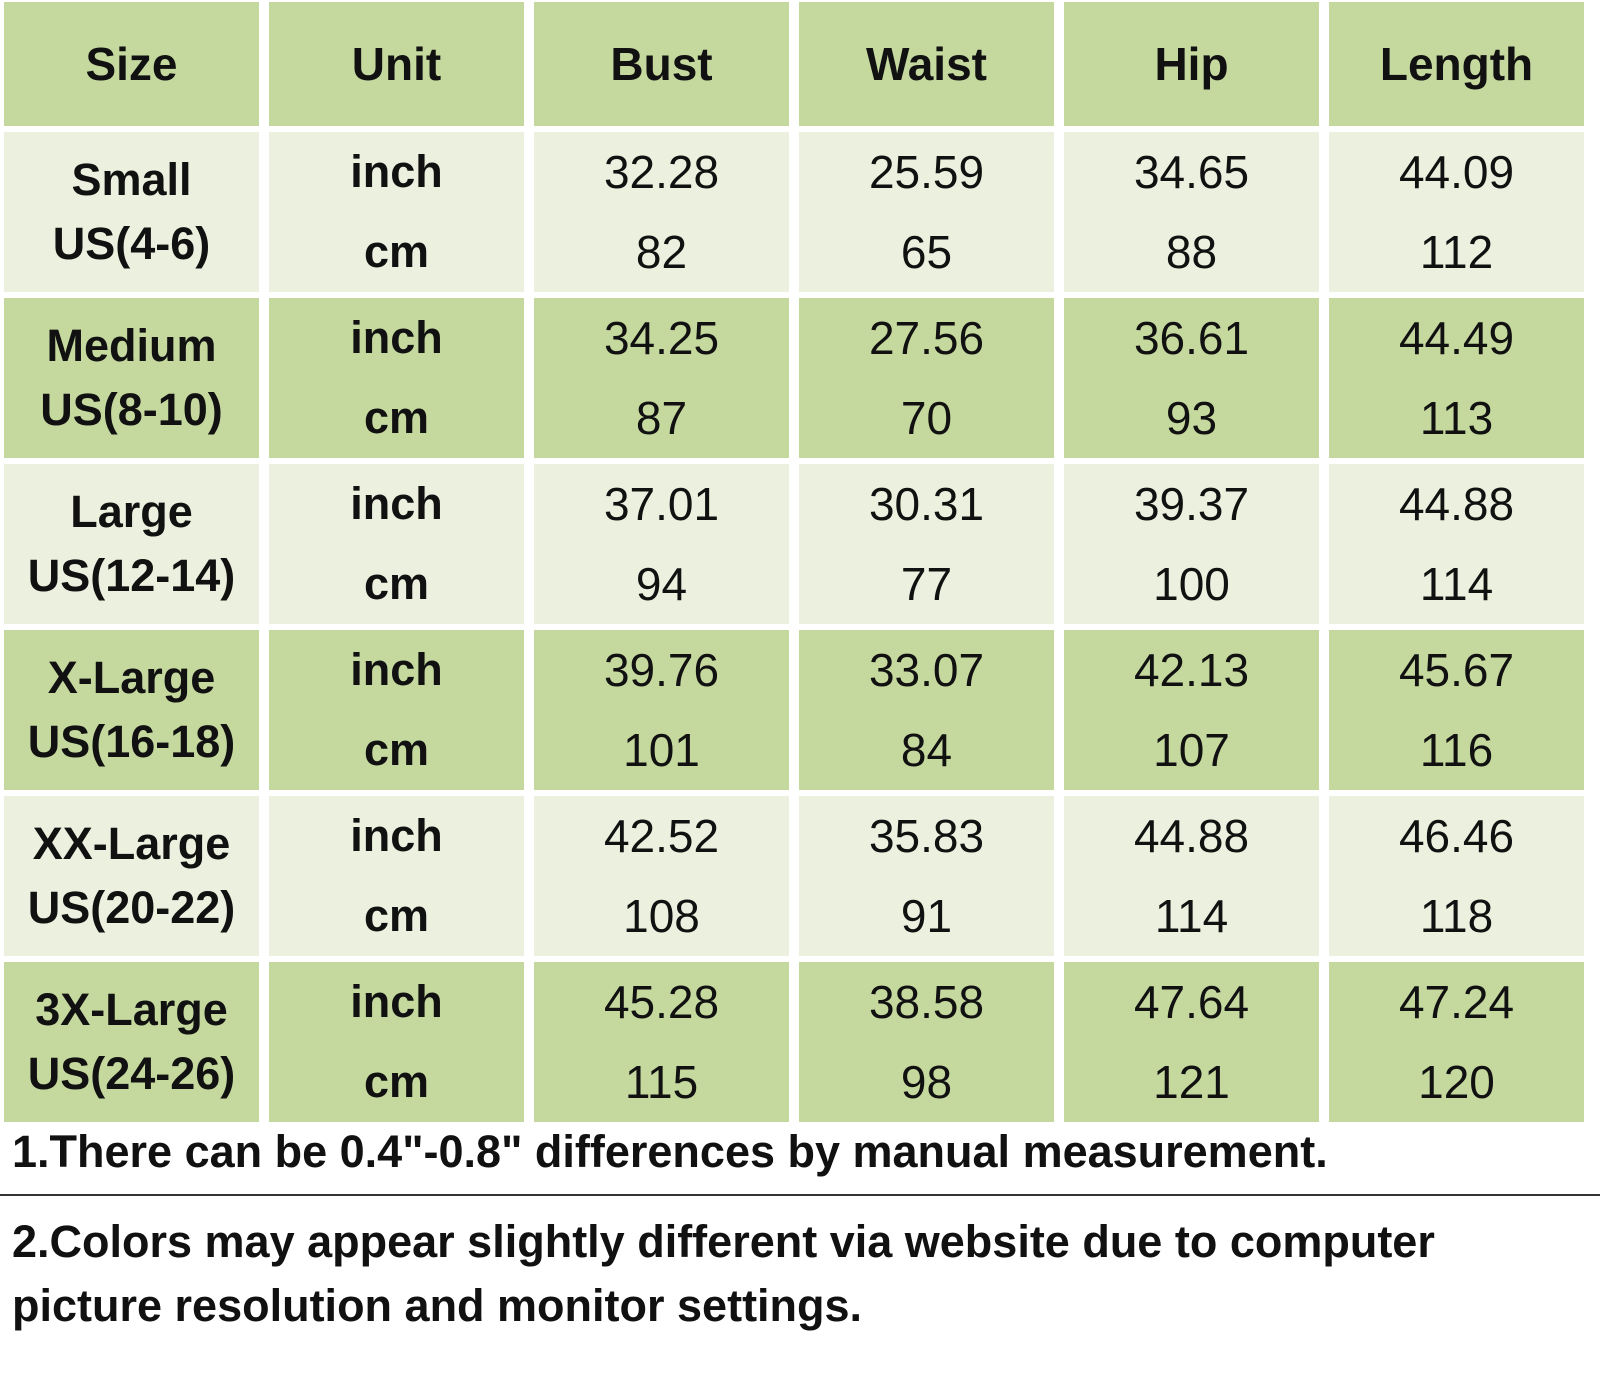 The height and width of the screenshot is (1375, 1600). Describe the element at coordinates (926, 670) in the screenshot. I see `waist-inch-value: 33.07` at that location.